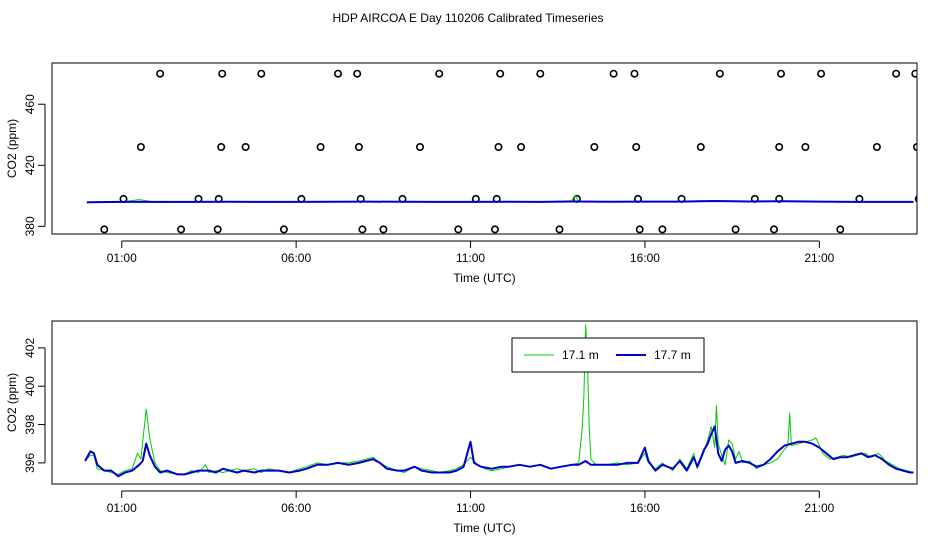 The height and width of the screenshot is (540, 936). Describe the element at coordinates (30, 386) in the screenshot. I see `y-tick-label: 400` at that location.